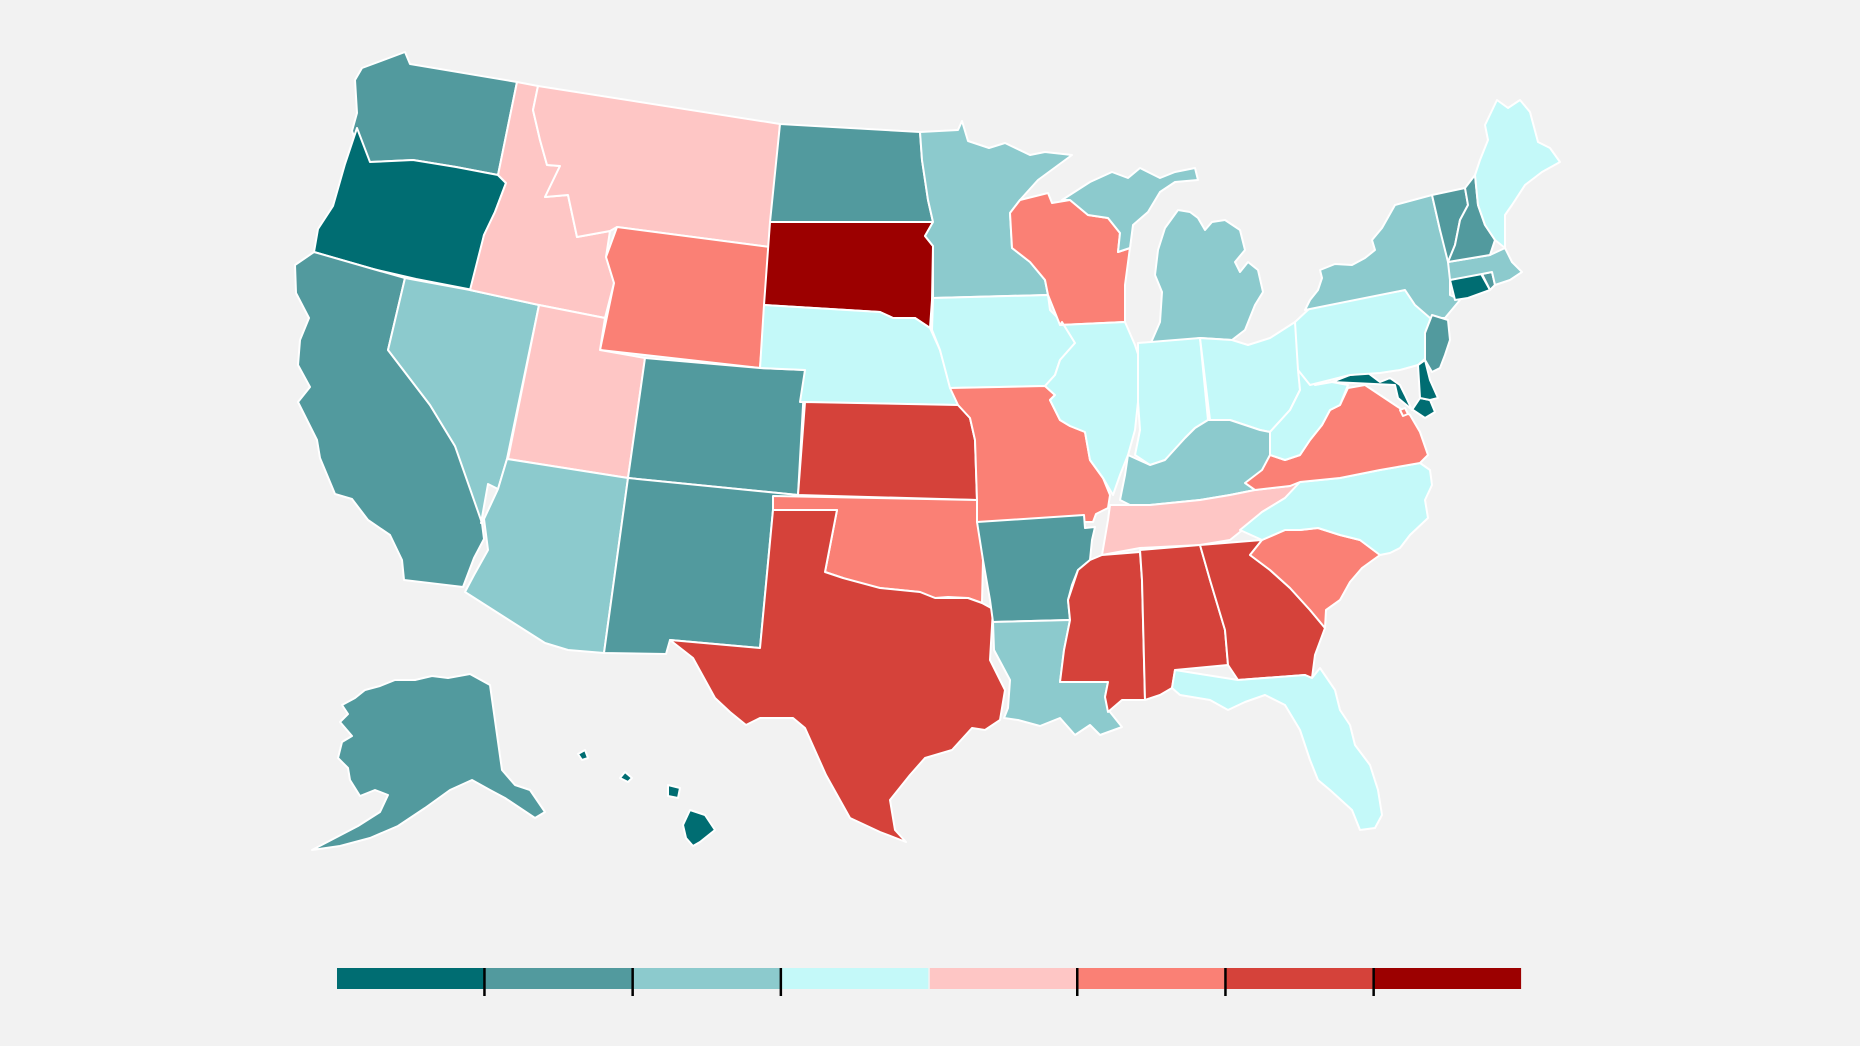 Image resolution: width=1860 pixels, height=1046 pixels. Describe the element at coordinates (428, 762) in the screenshot. I see `state-AK` at that location.